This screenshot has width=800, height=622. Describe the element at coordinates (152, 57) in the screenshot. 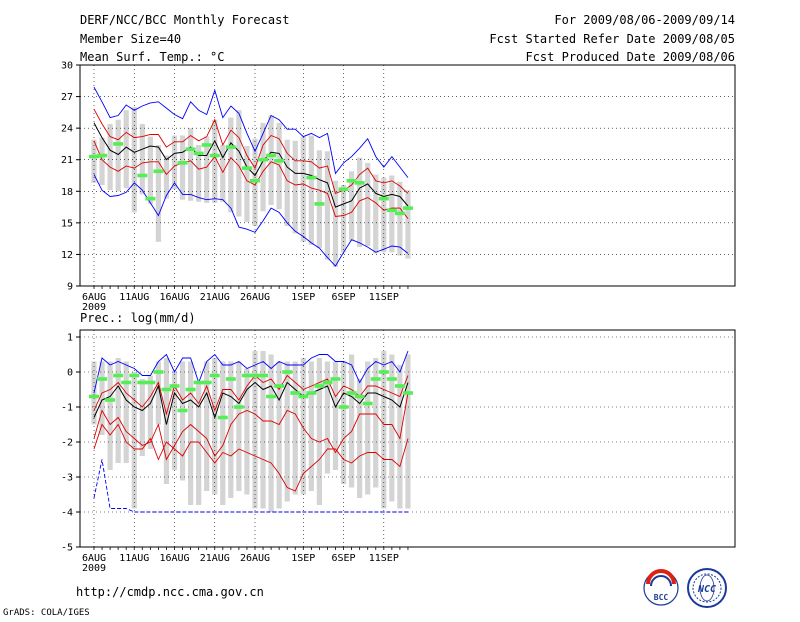

I see `temperature-title: Mean Surf. Temp.: °C` at that location.